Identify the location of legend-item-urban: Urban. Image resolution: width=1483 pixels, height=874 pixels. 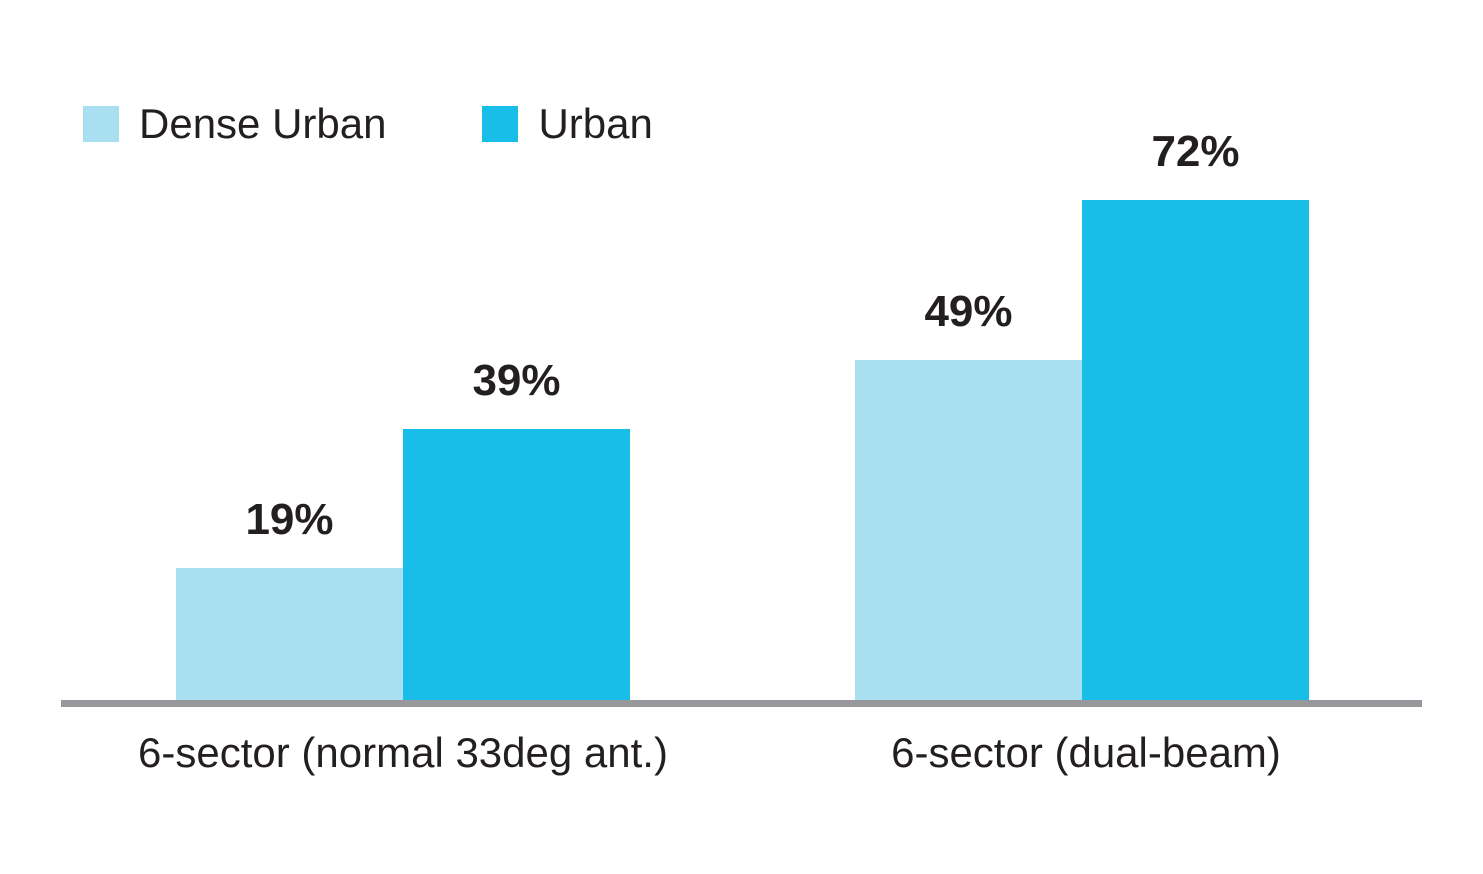
(567, 123).